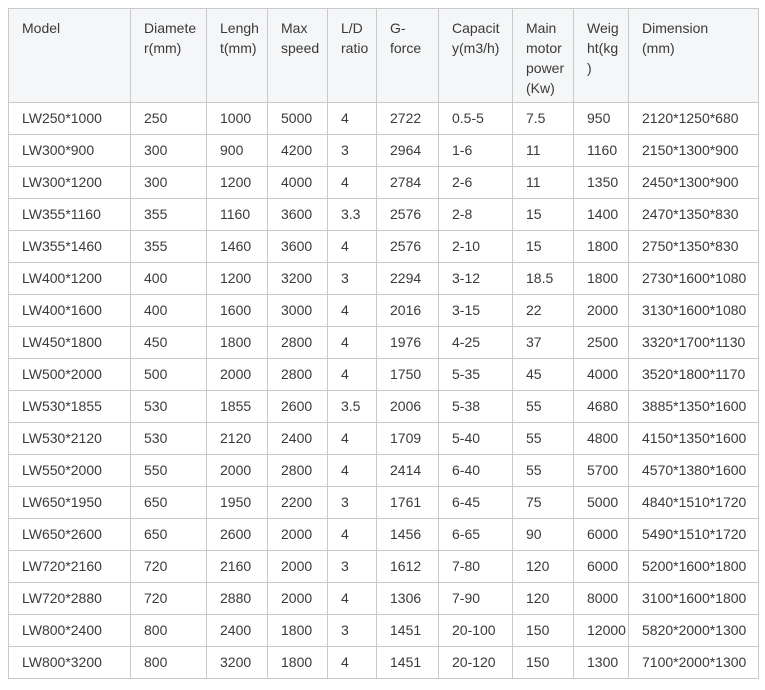  What do you see at coordinates (693, 502) in the screenshot?
I see `table-cell: 4840*1510*1720` at bounding box center [693, 502].